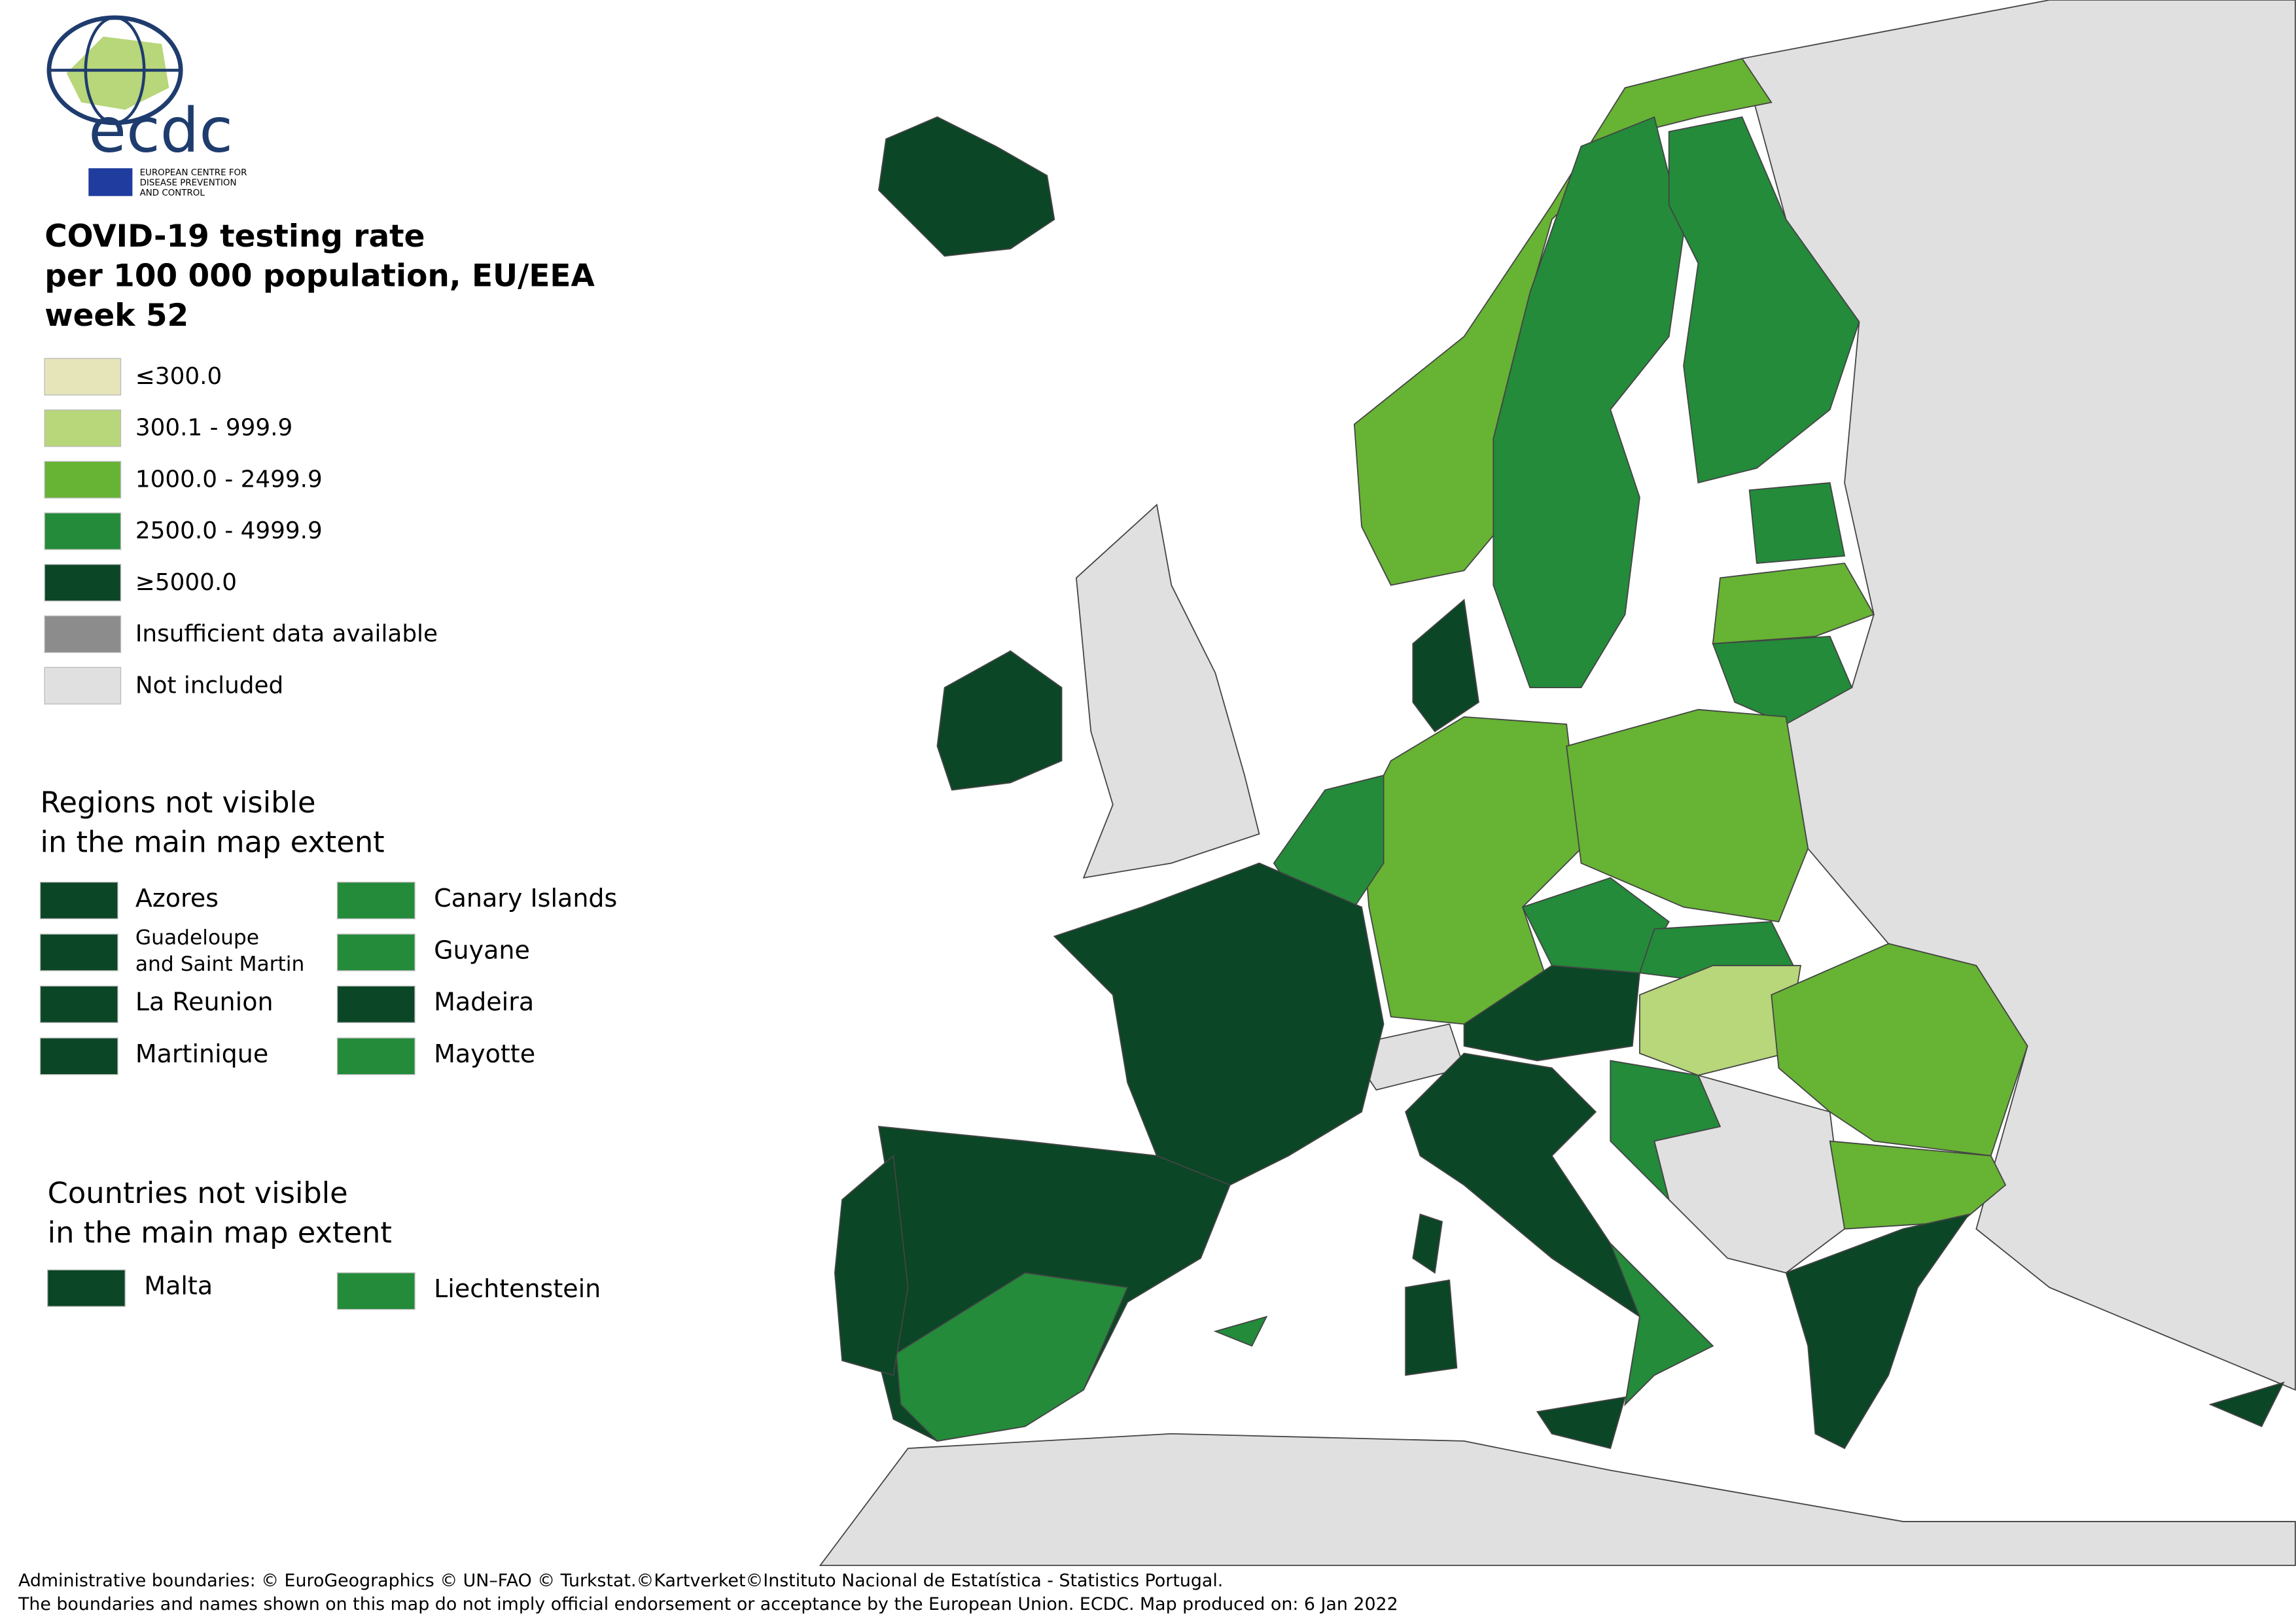 Image resolution: width=2296 pixels, height=1621 pixels. Describe the element at coordinates (219, 964) in the screenshot. I see `item-label: and Saint Martin` at that location.